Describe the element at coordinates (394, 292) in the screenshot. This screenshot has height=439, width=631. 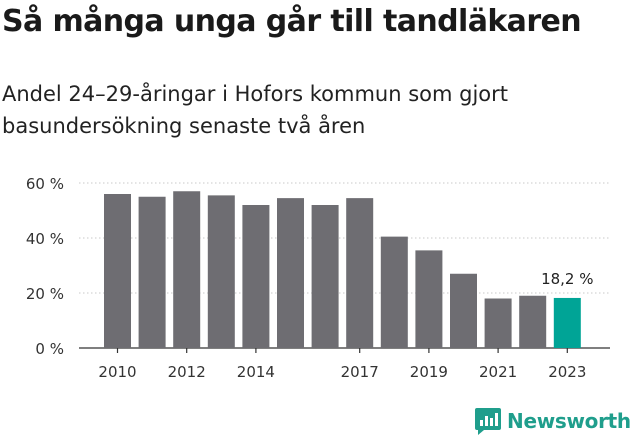
I see `bar-2018` at that location.